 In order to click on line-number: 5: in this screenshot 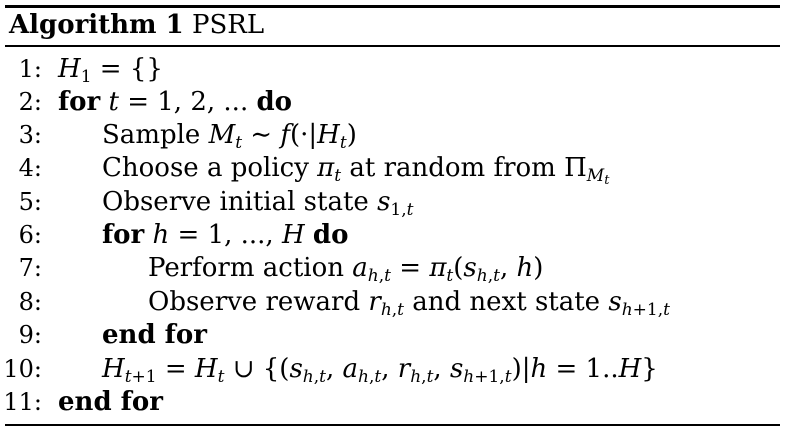, I will do `click(30, 202)`.